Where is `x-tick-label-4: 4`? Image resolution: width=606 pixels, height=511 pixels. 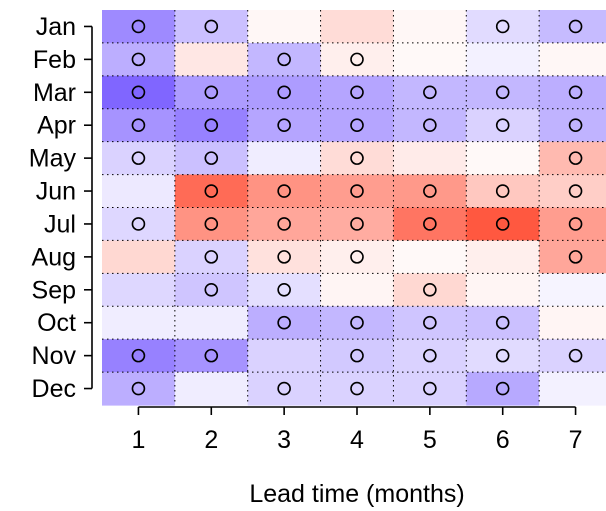
x-tick-label-4: 4 is located at coordinates (357, 440).